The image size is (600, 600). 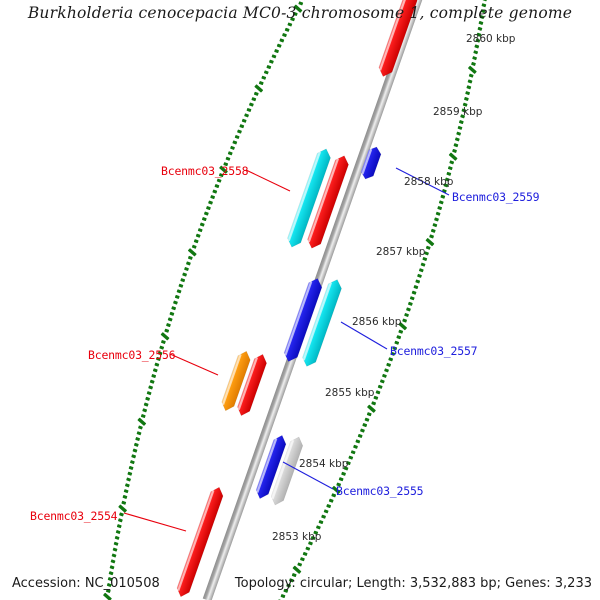 What do you see at coordinates (155, 522) in the screenshot?
I see `gene-label-leader-line` at bounding box center [155, 522].